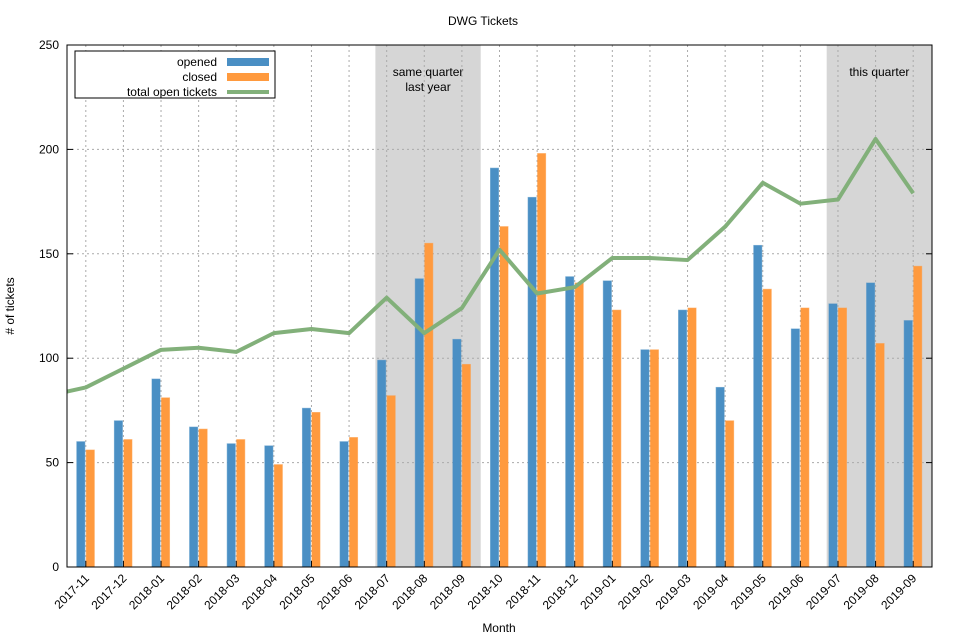  I want to click on highlight-label: last year, so click(427, 87).